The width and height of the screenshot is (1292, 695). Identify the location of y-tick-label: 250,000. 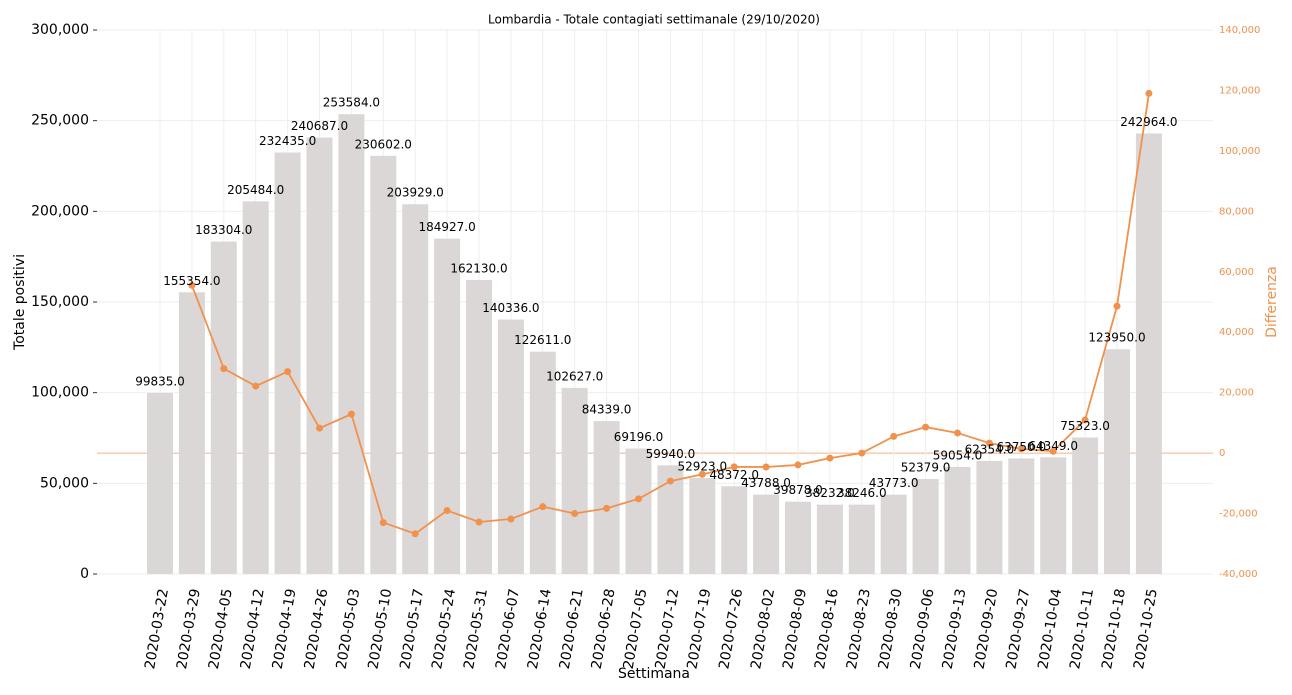
(60, 121).